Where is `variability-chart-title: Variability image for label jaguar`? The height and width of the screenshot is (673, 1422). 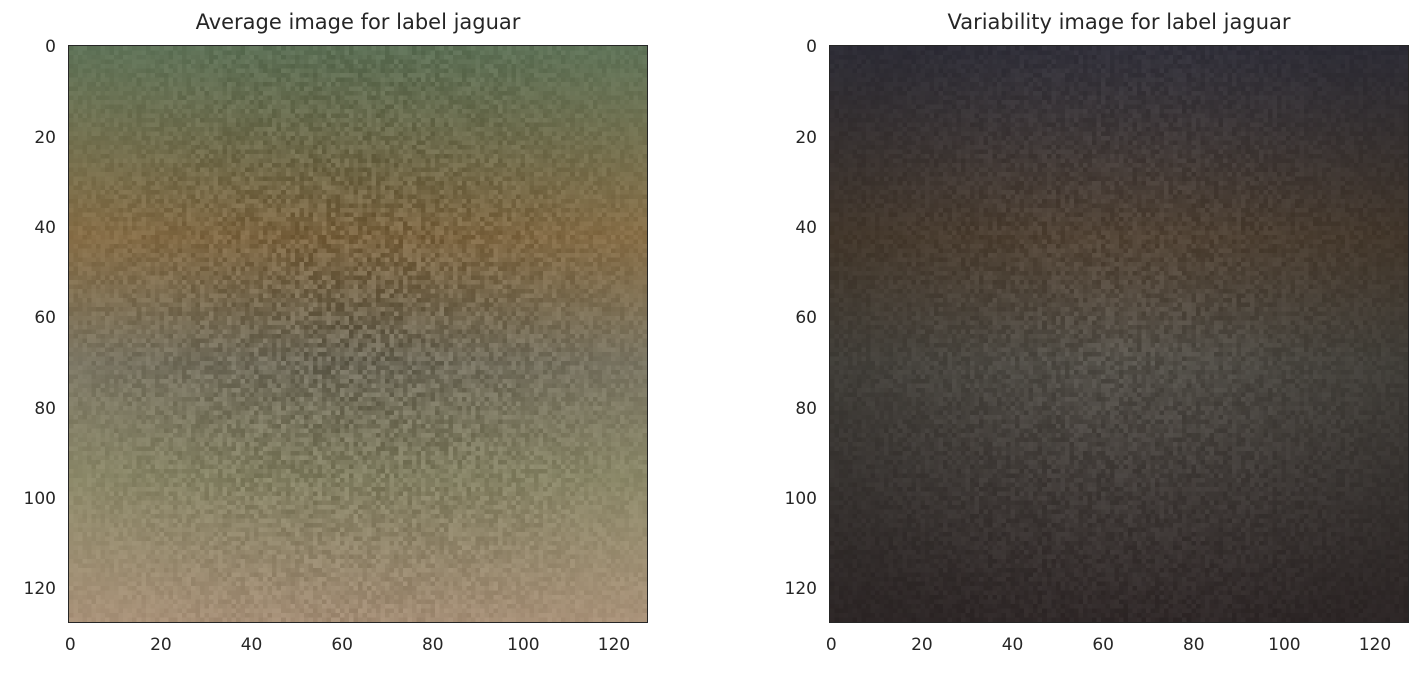 variability-chart-title: Variability image for label jaguar is located at coordinates (1119, 22).